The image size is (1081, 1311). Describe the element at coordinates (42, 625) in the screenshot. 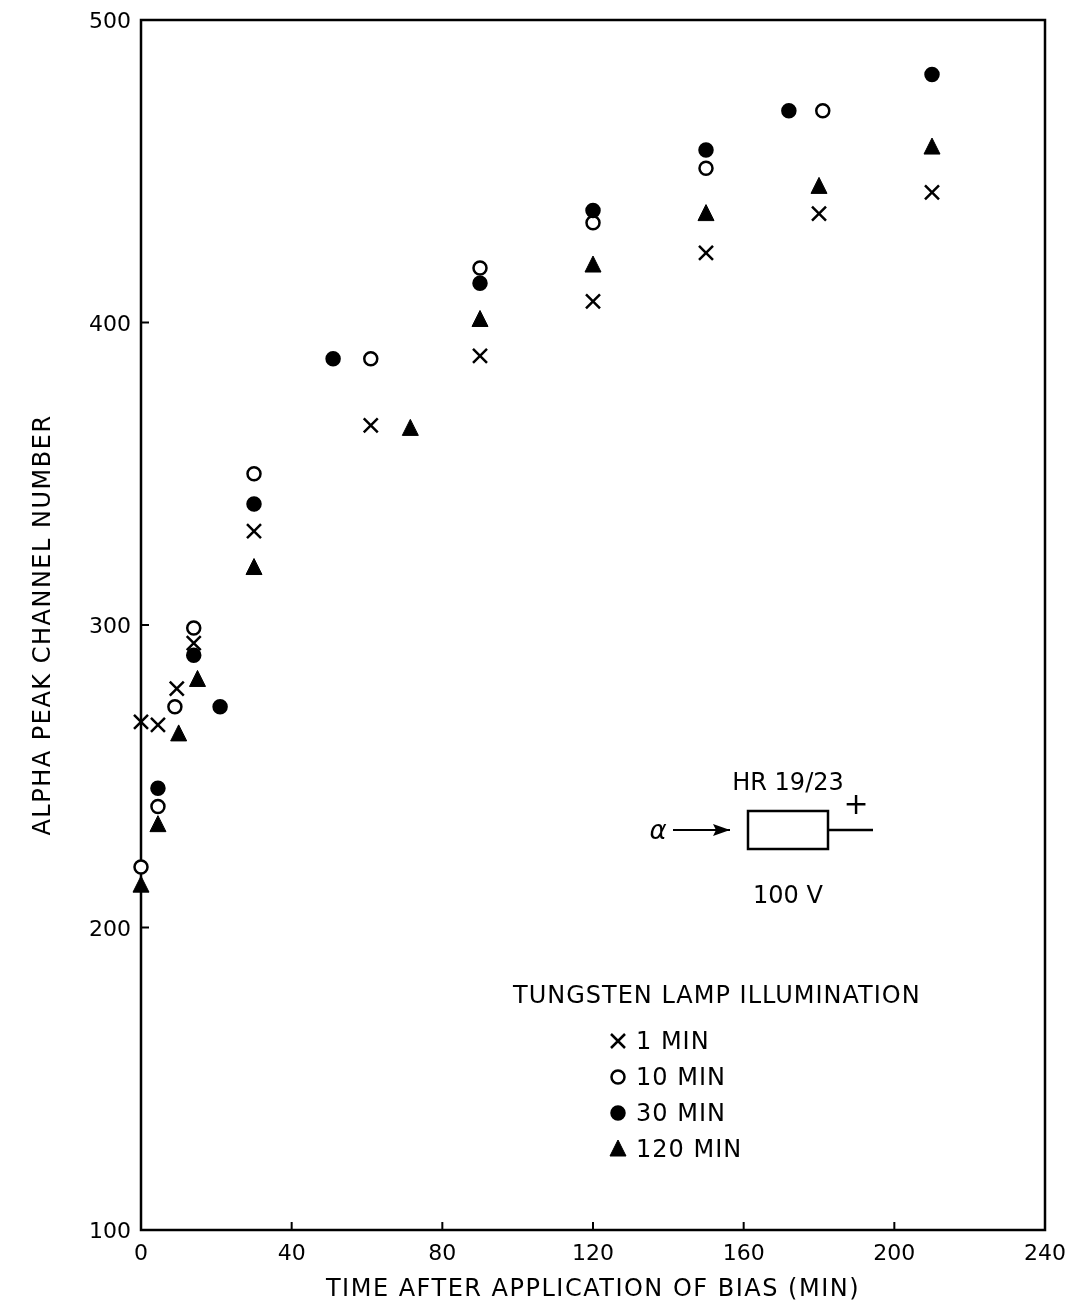

I see `y-axis-title: ALPHA PEAK CHANNEL NUMBER` at that location.